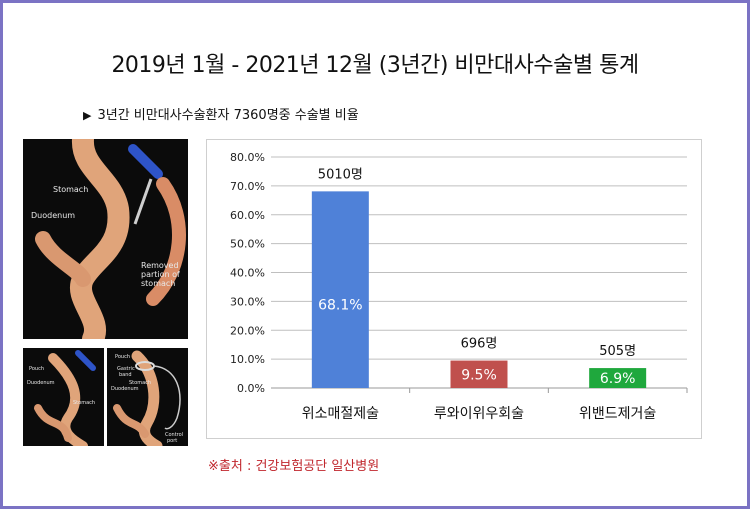  What do you see at coordinates (172, 441) in the screenshot?
I see `control-port-label-2: port` at bounding box center [172, 441].